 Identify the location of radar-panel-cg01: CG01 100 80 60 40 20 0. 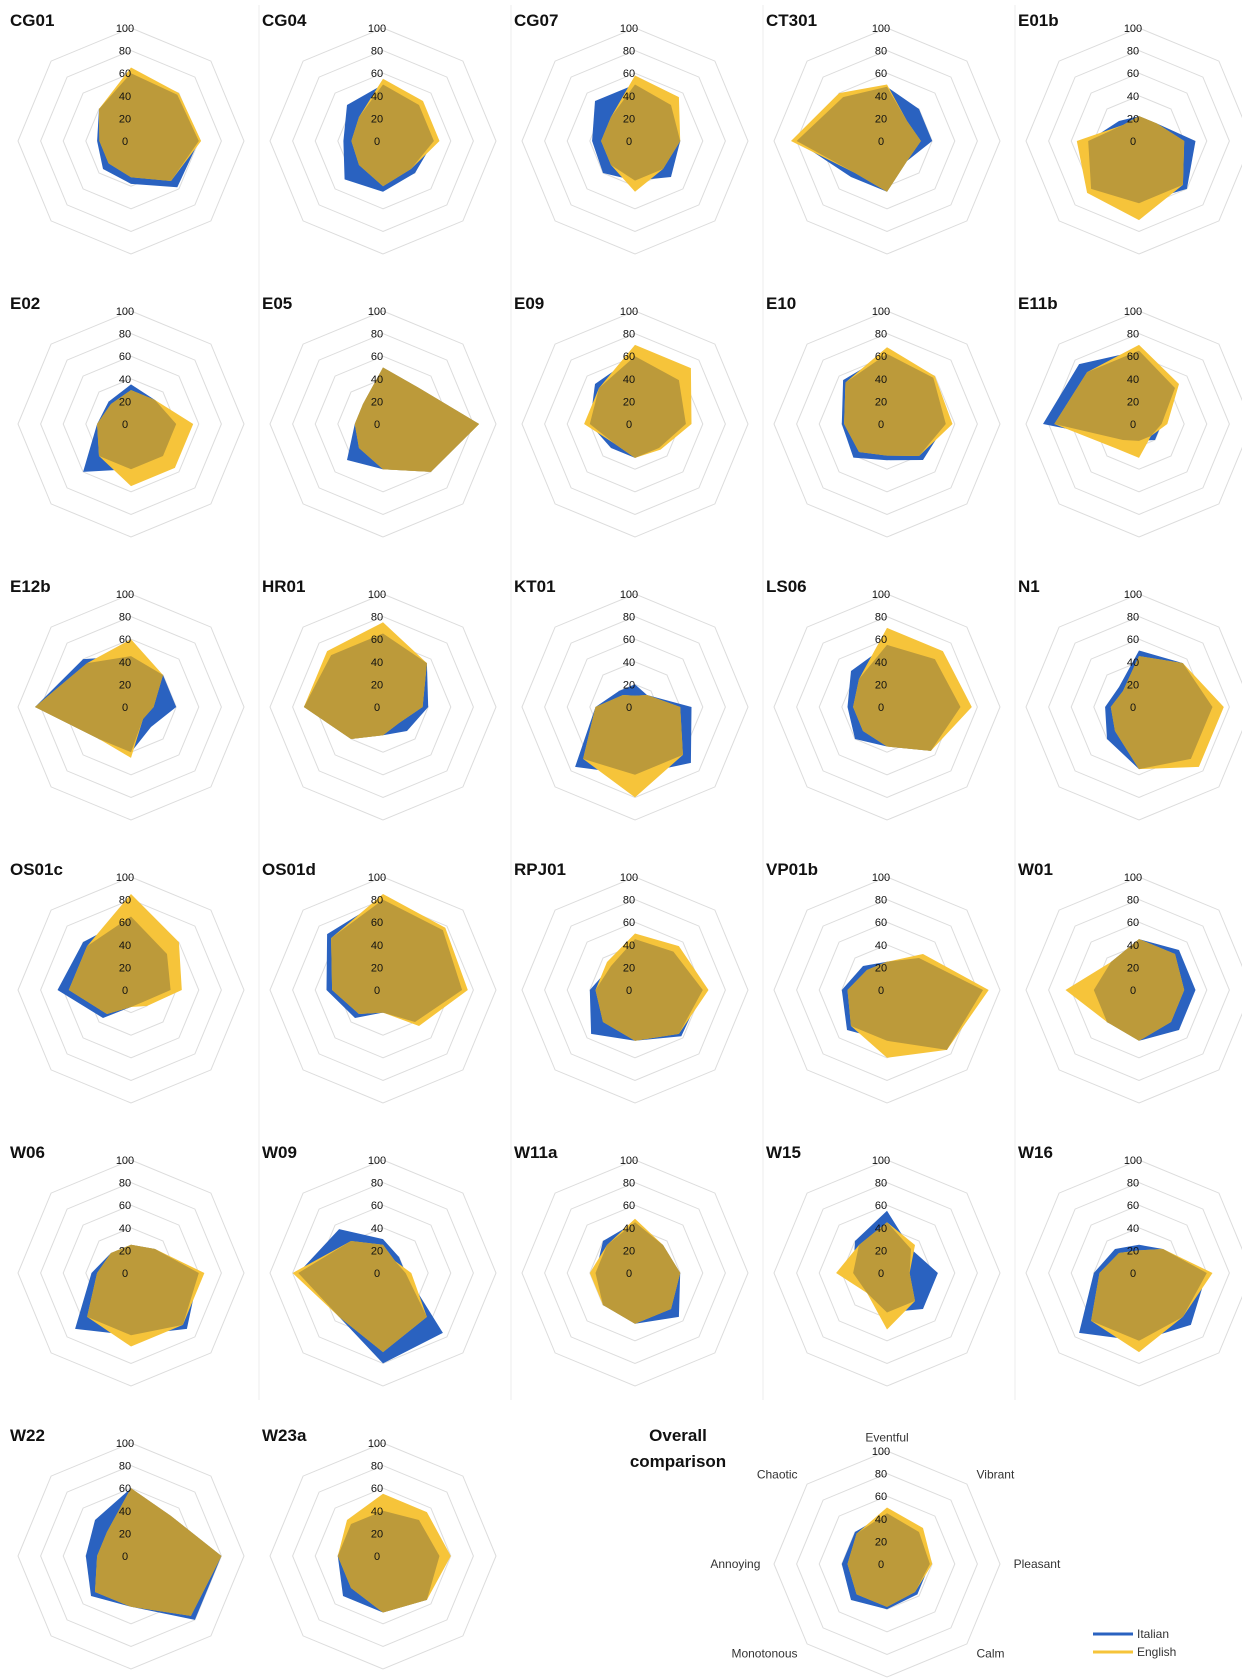
(127, 133).